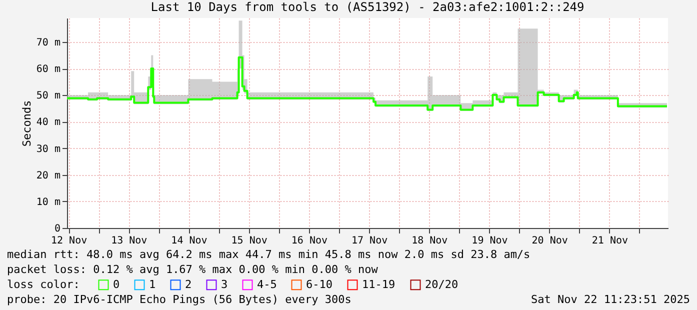 The image size is (697, 310). I want to click on chart-title: Last 10 Days from tools to (AS51392) - 2a03:afe2:1001:2::249, so click(367, 7).